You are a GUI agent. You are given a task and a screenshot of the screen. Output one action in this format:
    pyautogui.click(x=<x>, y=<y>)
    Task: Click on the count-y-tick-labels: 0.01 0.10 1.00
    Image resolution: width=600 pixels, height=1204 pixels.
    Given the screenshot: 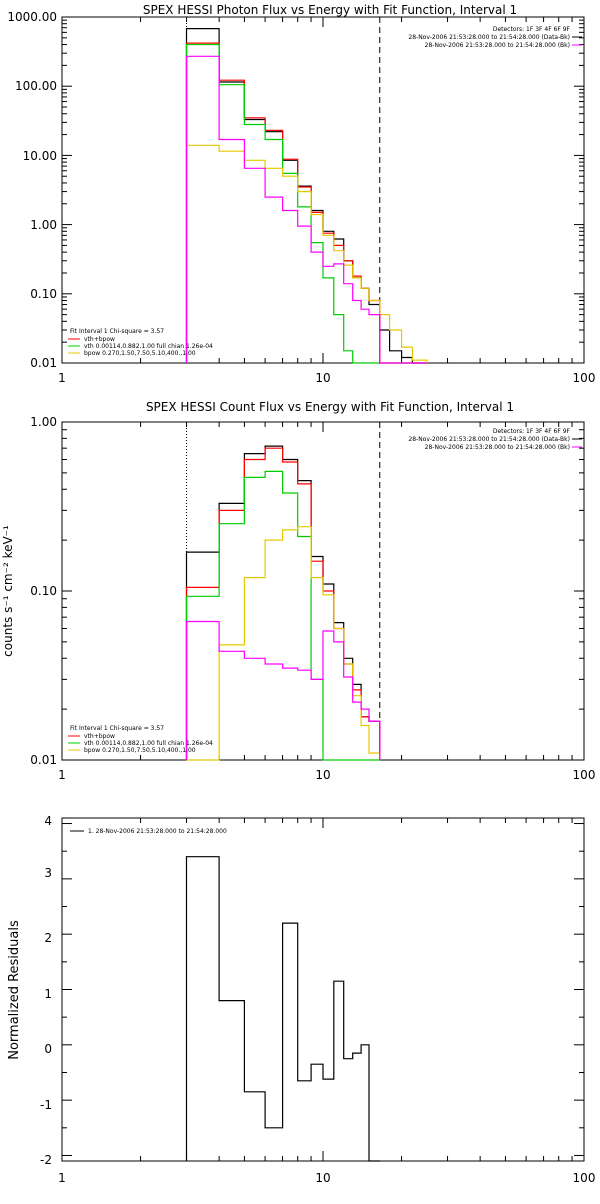 What is the action you would take?
    pyautogui.click(x=43, y=591)
    